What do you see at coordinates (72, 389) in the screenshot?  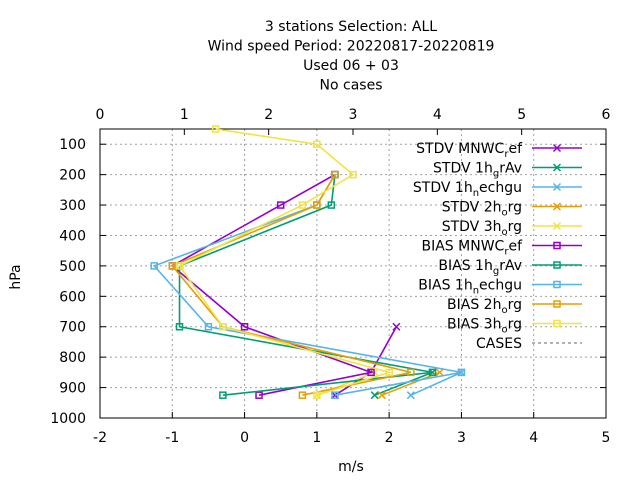 I see `y-tick-label: 900` at bounding box center [72, 389].